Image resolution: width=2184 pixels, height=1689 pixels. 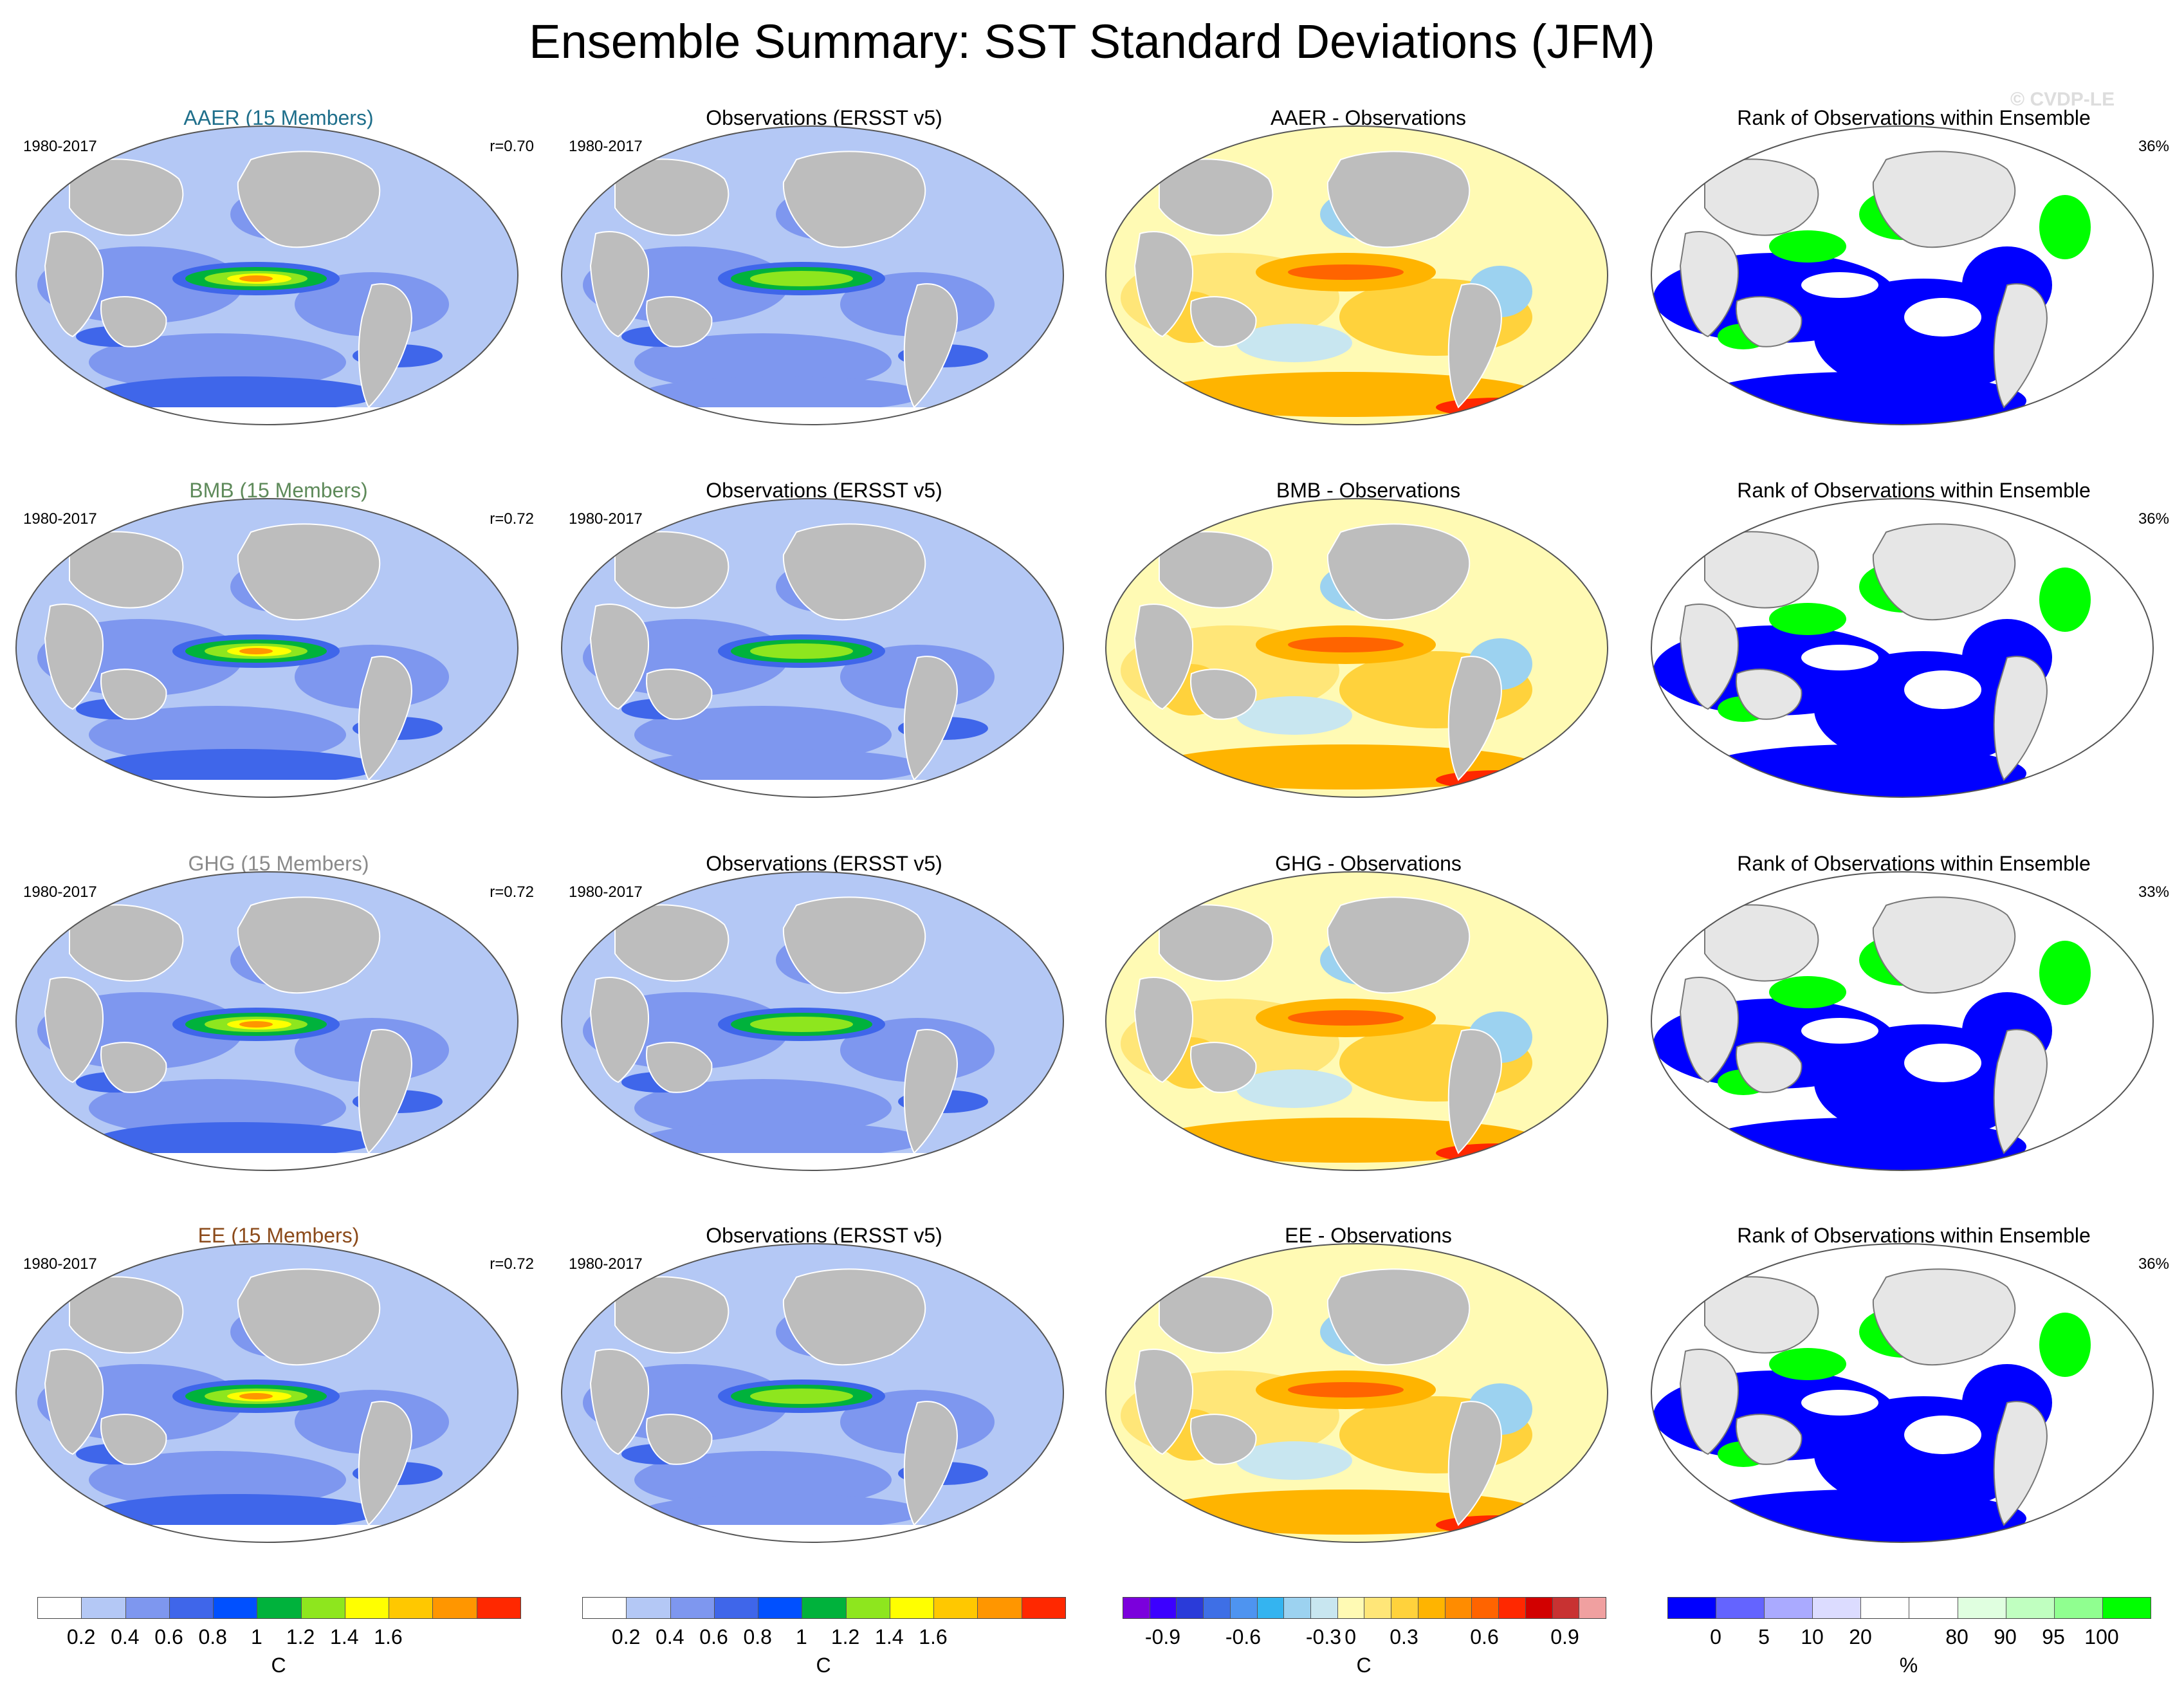 What do you see at coordinates (1909, 1640) in the screenshot?
I see `rank-colorbar: 0 5 10 20 80 90 95 100%` at bounding box center [1909, 1640].